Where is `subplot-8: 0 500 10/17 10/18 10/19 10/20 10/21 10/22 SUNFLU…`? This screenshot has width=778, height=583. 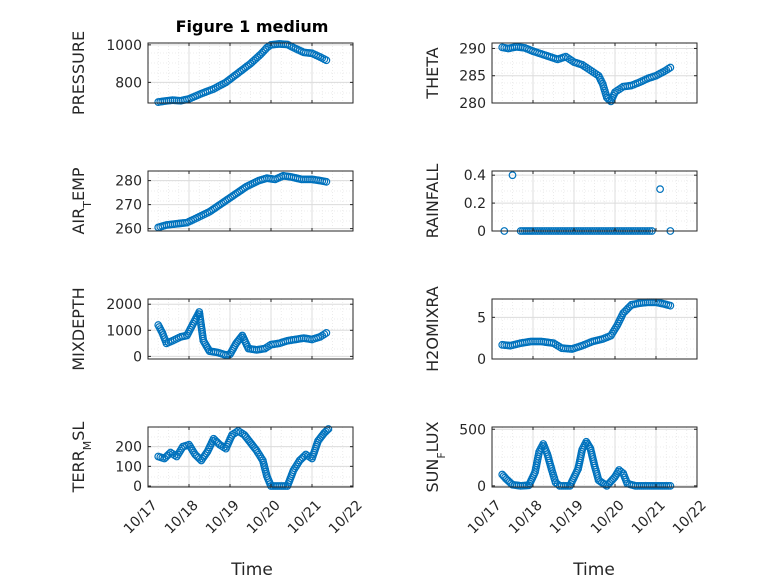 subplot-8: 0 500 10/17 10/18 10/19 10/20 10/21 10/22 SUNFLU… is located at coordinates (566, 479).